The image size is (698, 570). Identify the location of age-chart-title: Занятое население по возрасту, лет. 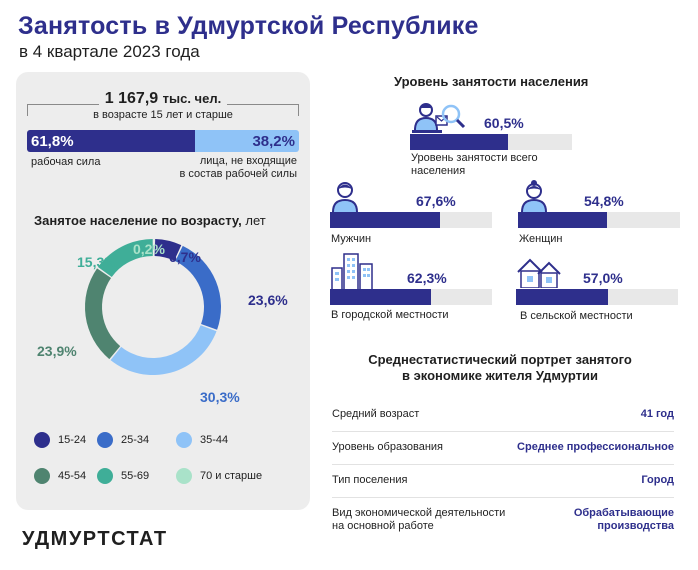
(150, 220).